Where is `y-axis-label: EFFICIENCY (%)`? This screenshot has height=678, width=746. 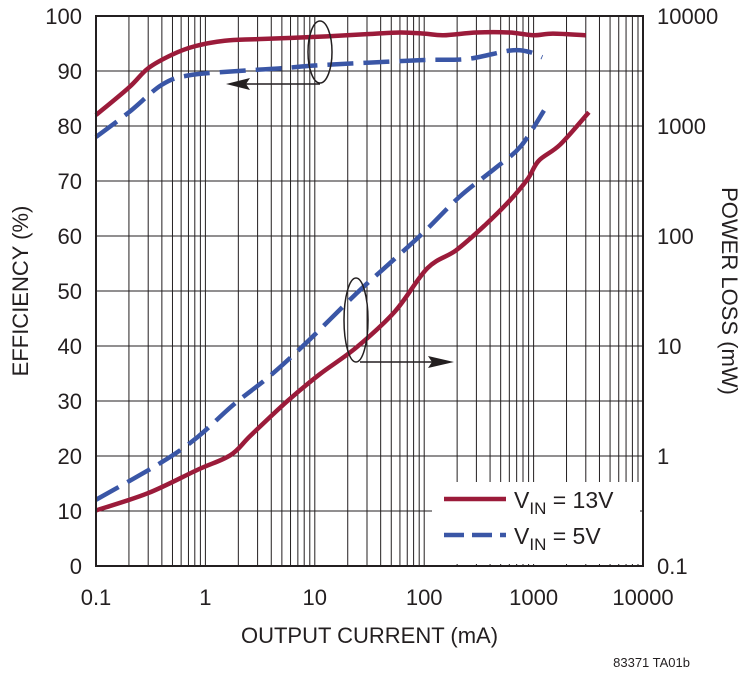
y-axis-label: EFFICIENCY (%) is located at coordinates (20, 291).